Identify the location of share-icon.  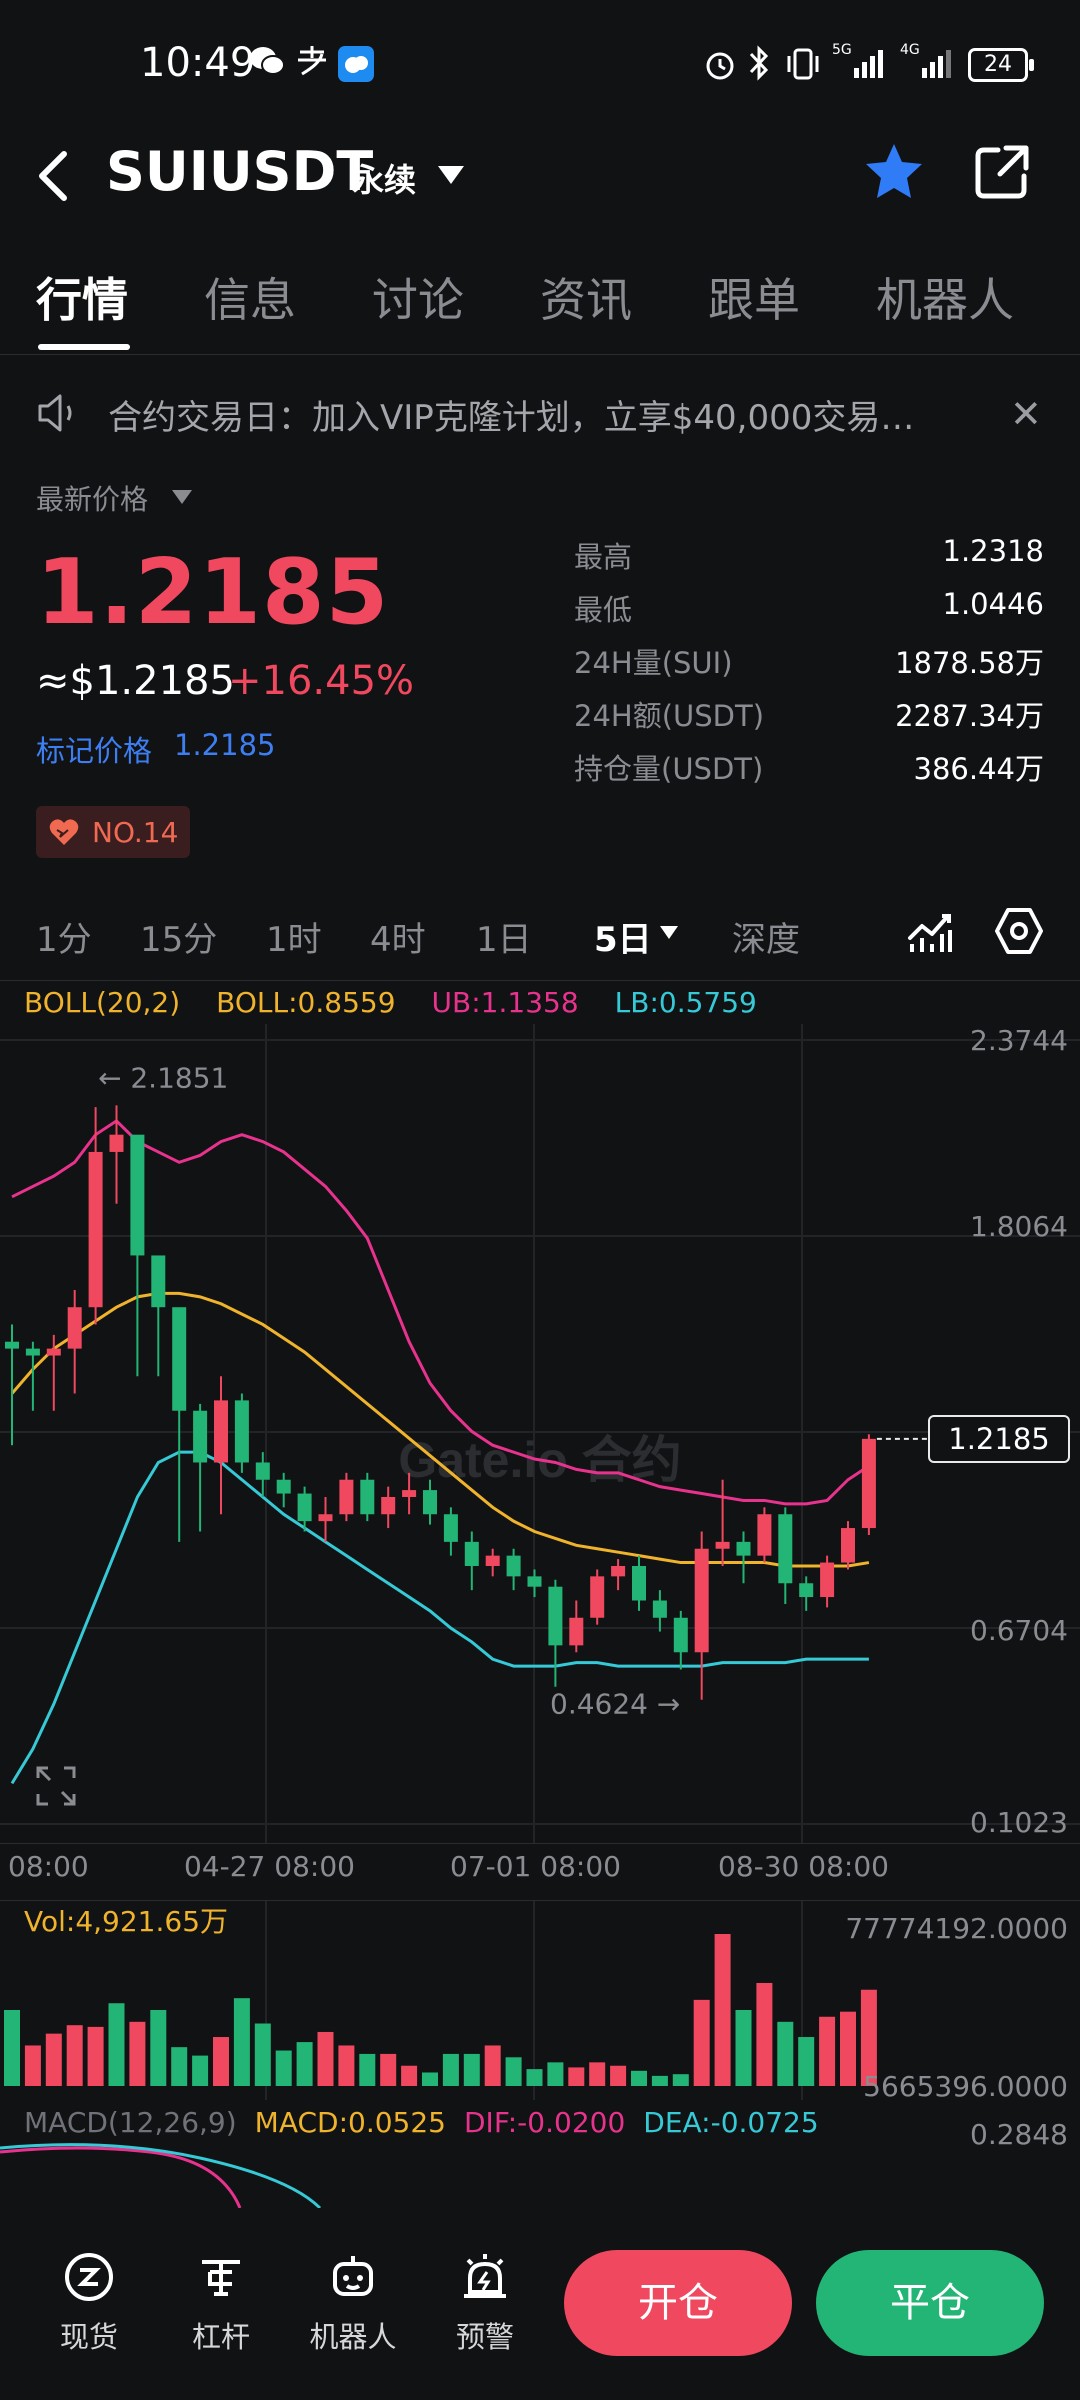
(1002, 172).